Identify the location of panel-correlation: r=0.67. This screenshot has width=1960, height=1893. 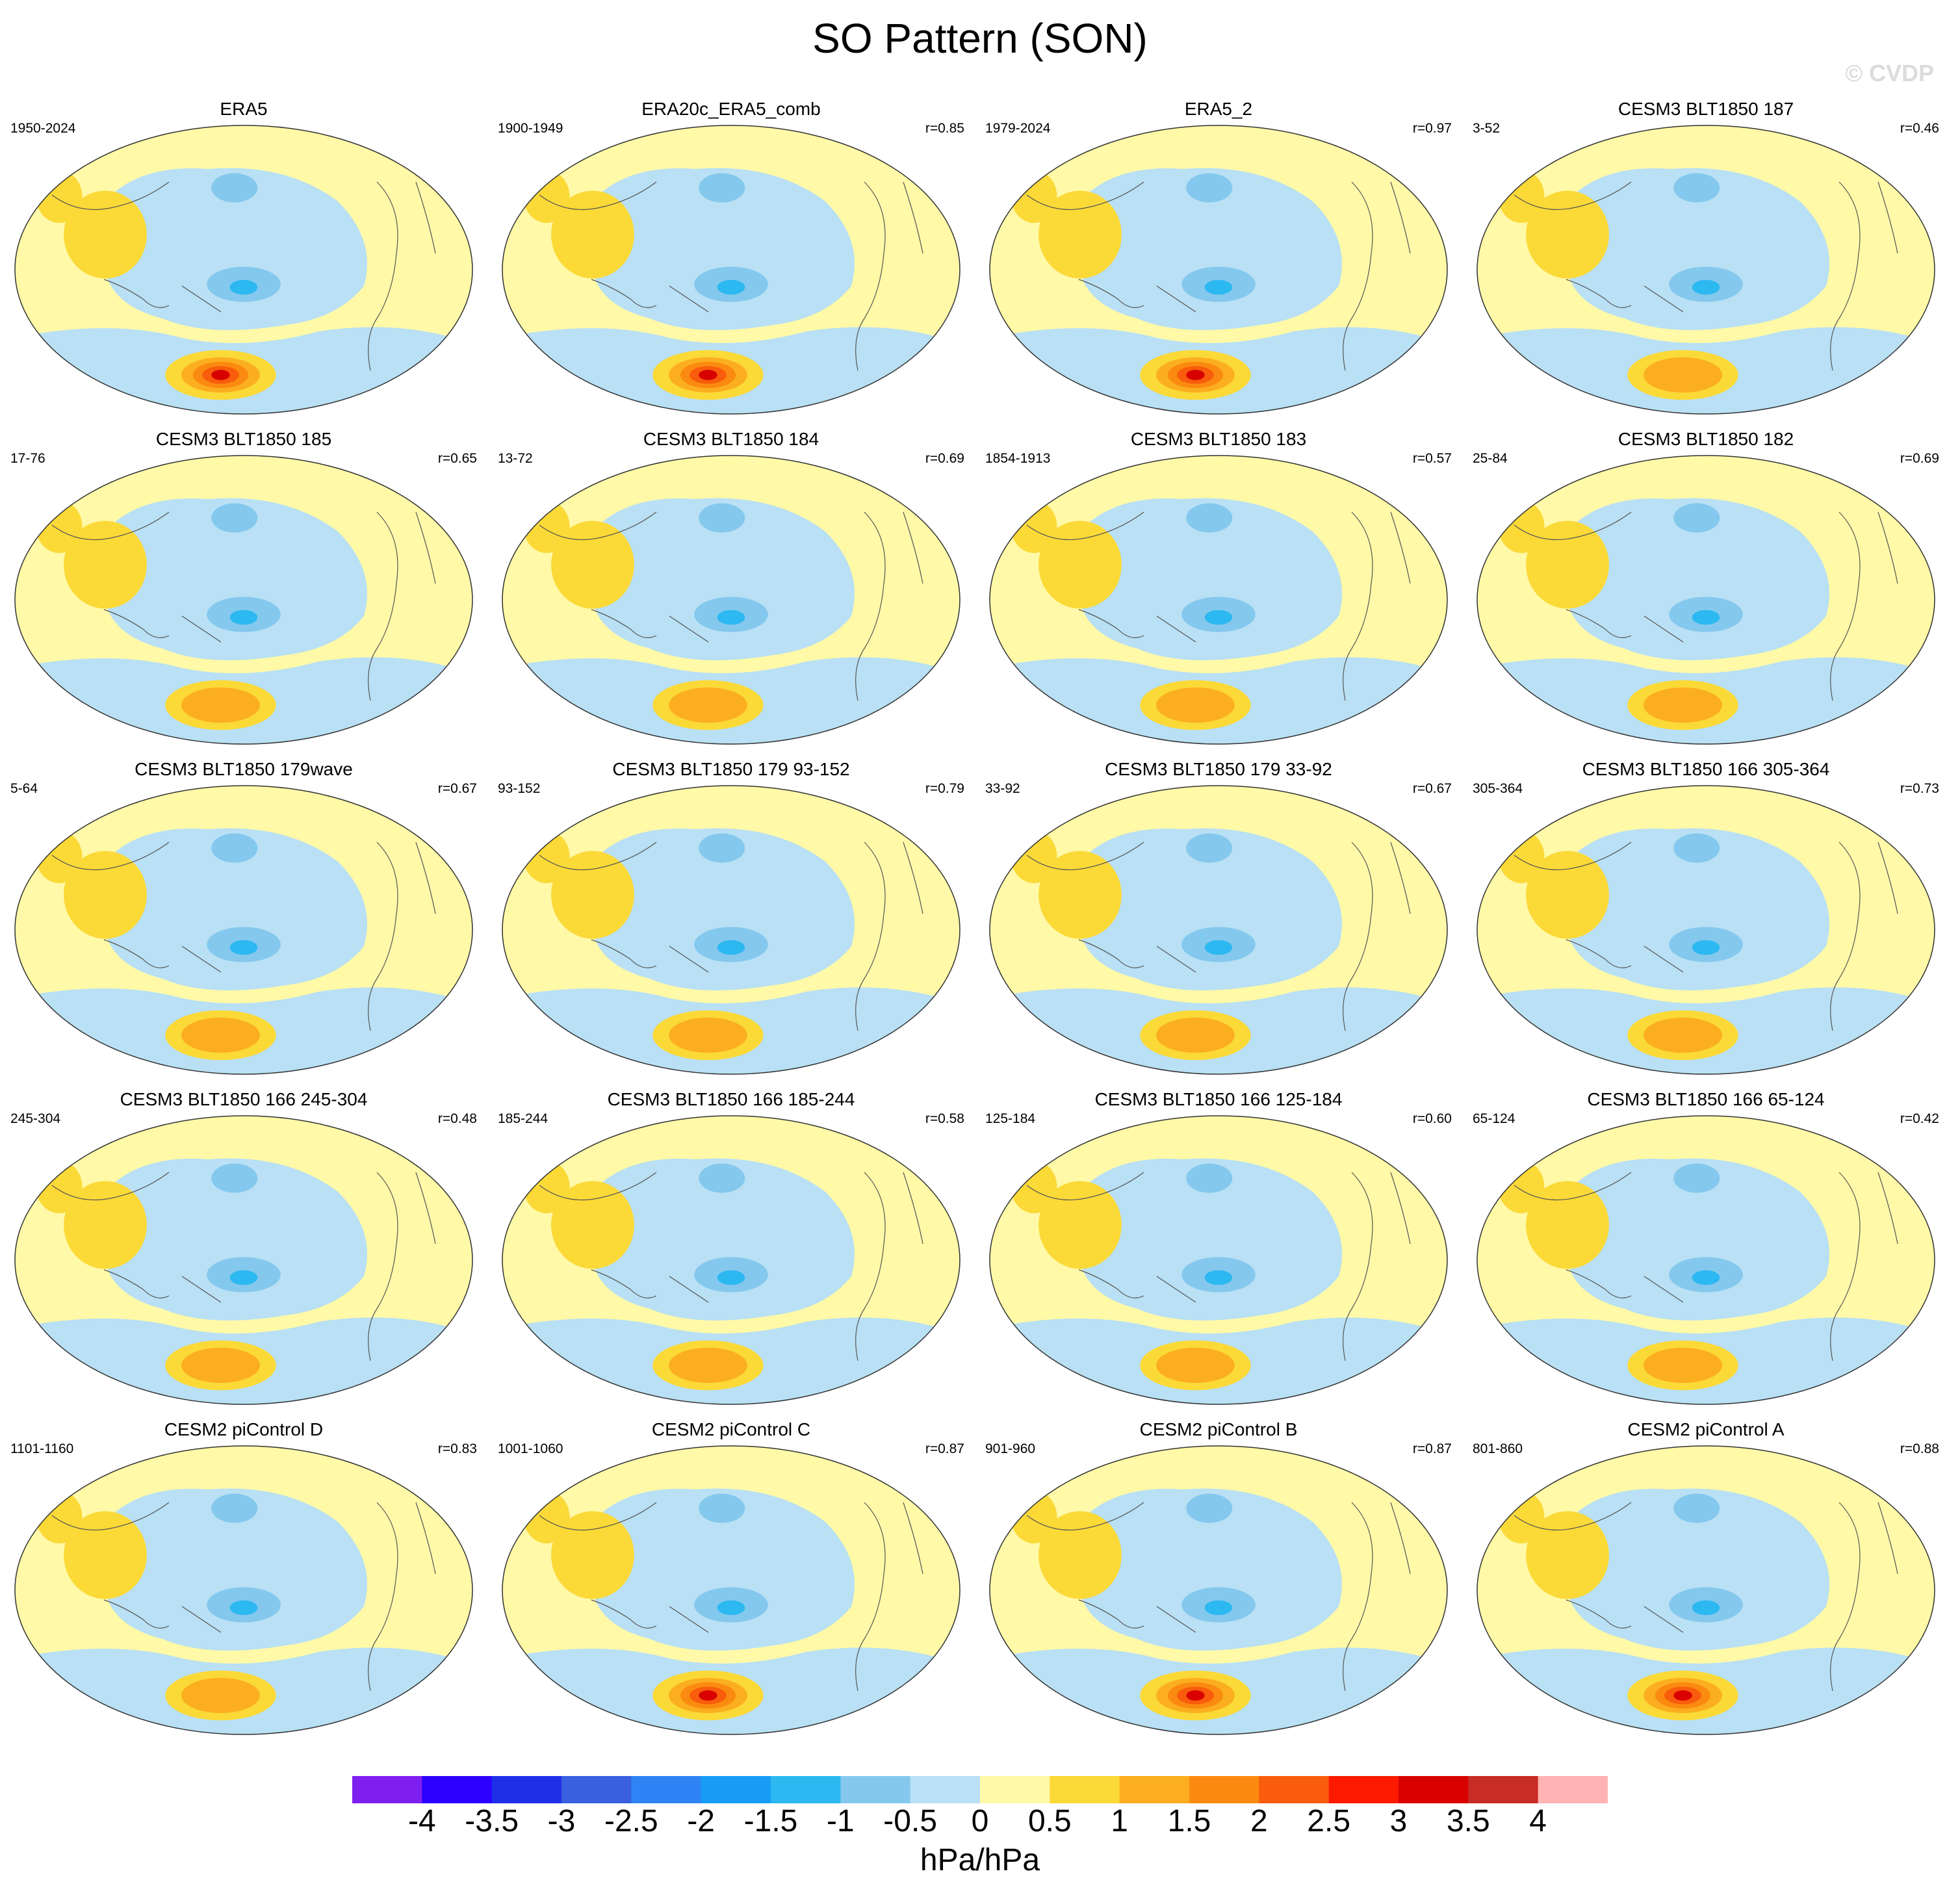
(457, 788).